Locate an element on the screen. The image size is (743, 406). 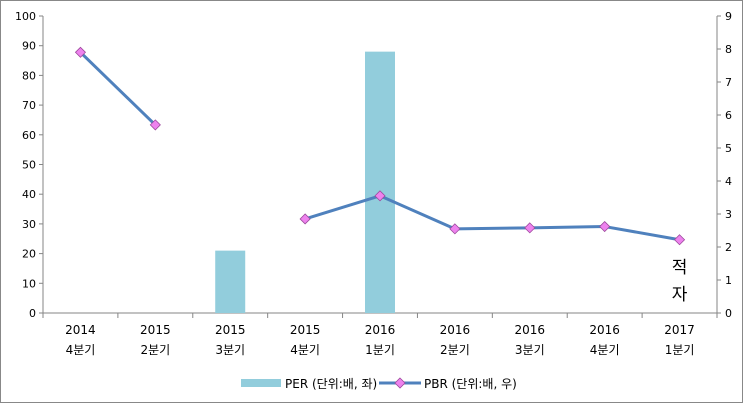
right-tick-label: 2 is located at coordinates (728, 247).